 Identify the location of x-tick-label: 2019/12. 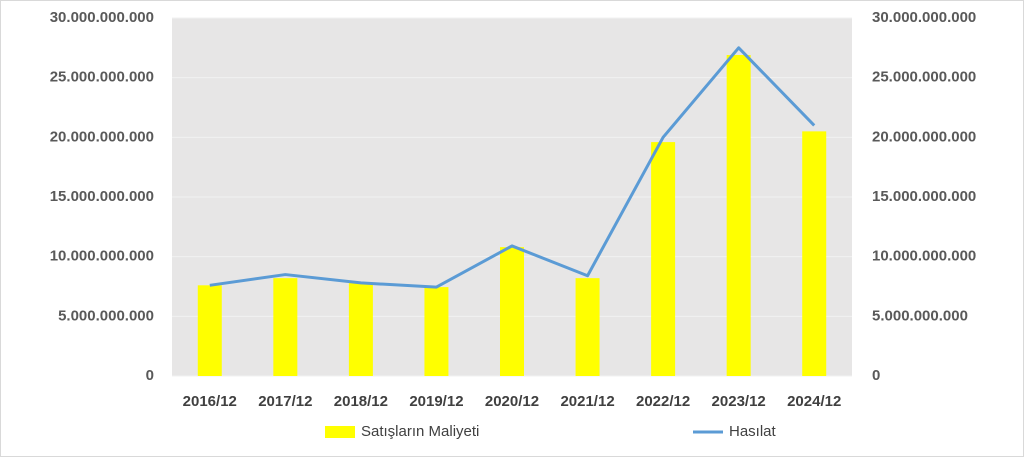
(436, 401).